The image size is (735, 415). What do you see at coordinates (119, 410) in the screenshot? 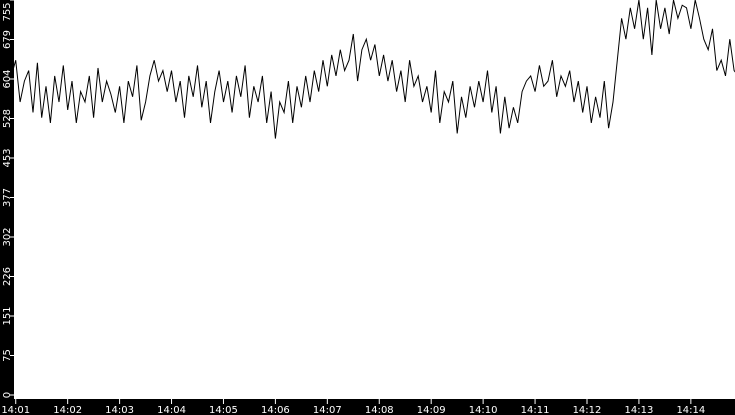
I see `x-tick-label: 14:03` at bounding box center [119, 410].